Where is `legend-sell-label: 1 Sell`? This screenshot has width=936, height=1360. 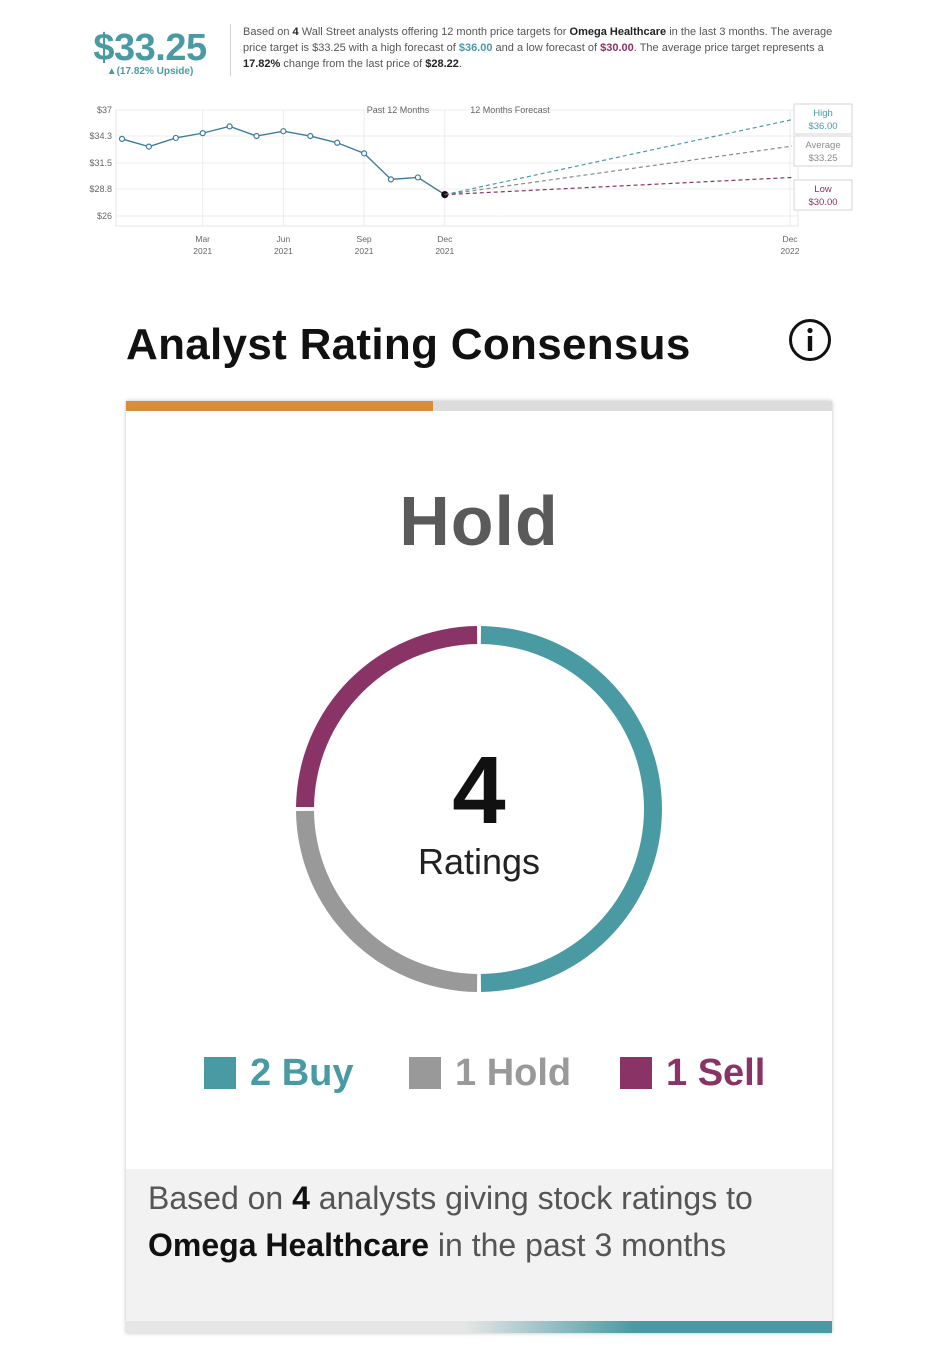
legend-sell-label: 1 Sell is located at coordinates (716, 1072).